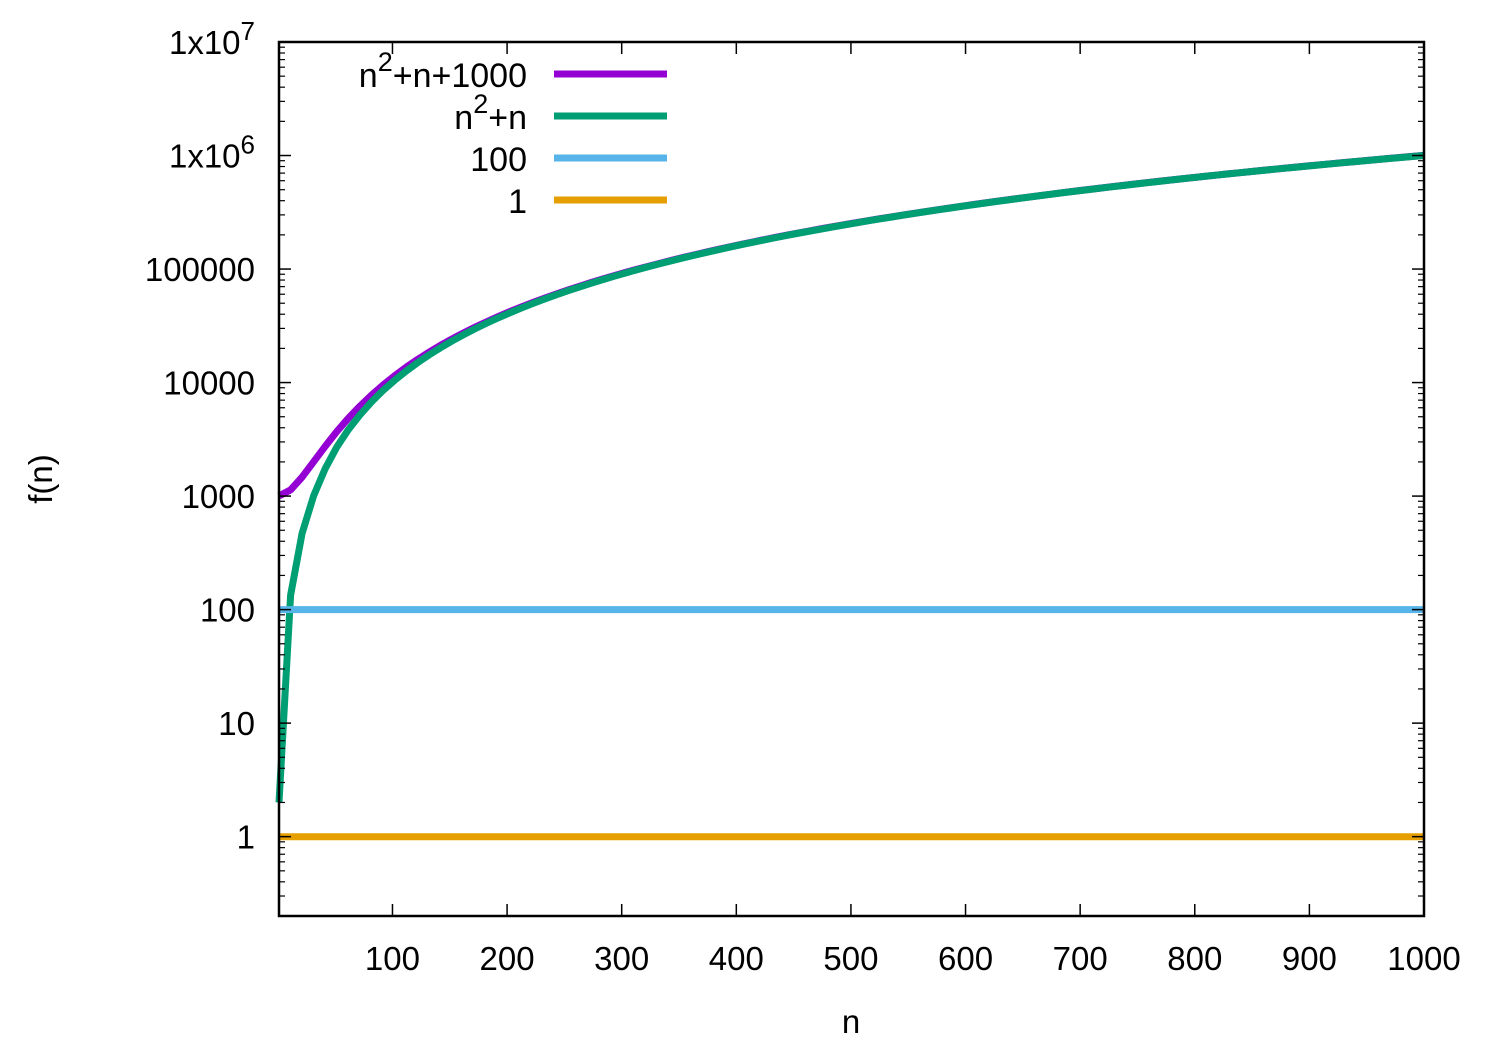 This screenshot has height=1050, width=1500. Describe the element at coordinates (851, 1021) in the screenshot. I see `x-axis-title: n` at that location.